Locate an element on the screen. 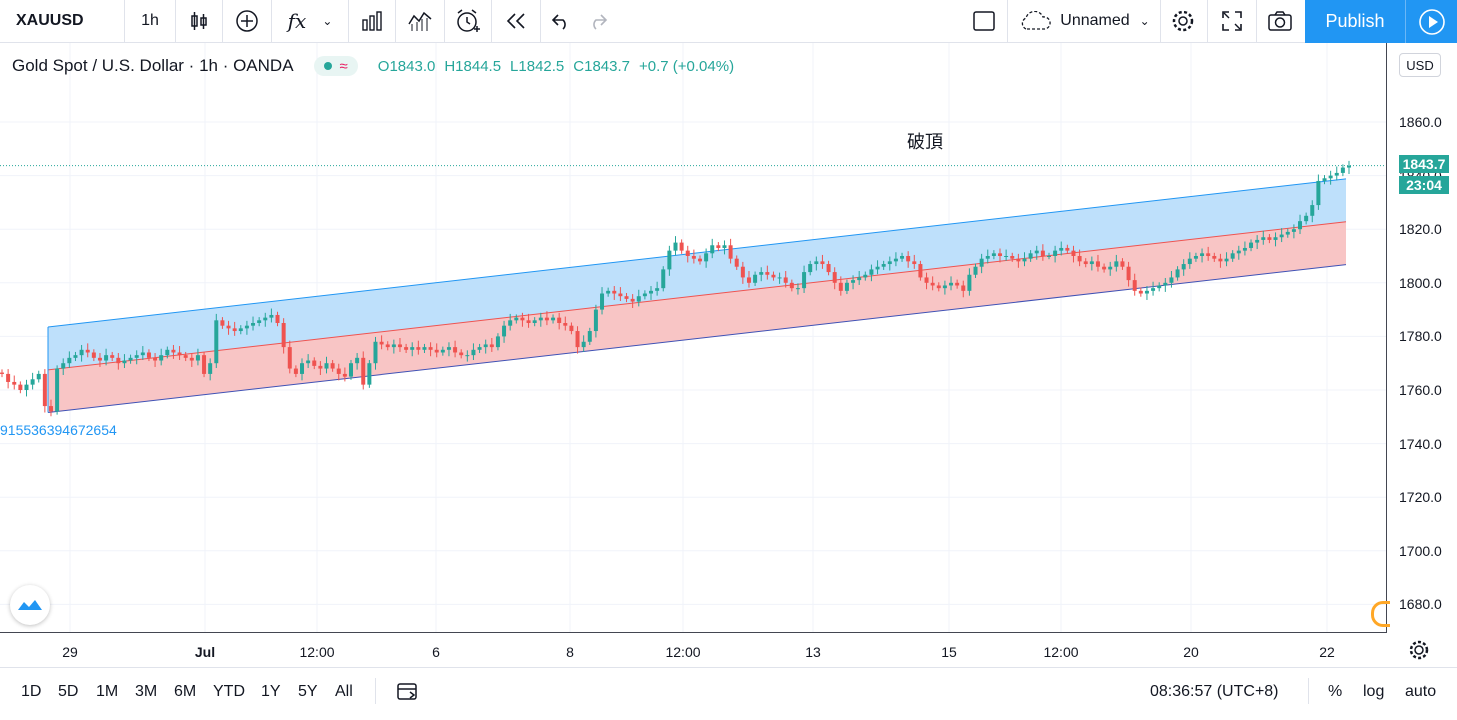 This screenshot has height=720, width=1457. fullscreen-icon is located at coordinates (1232, 21).